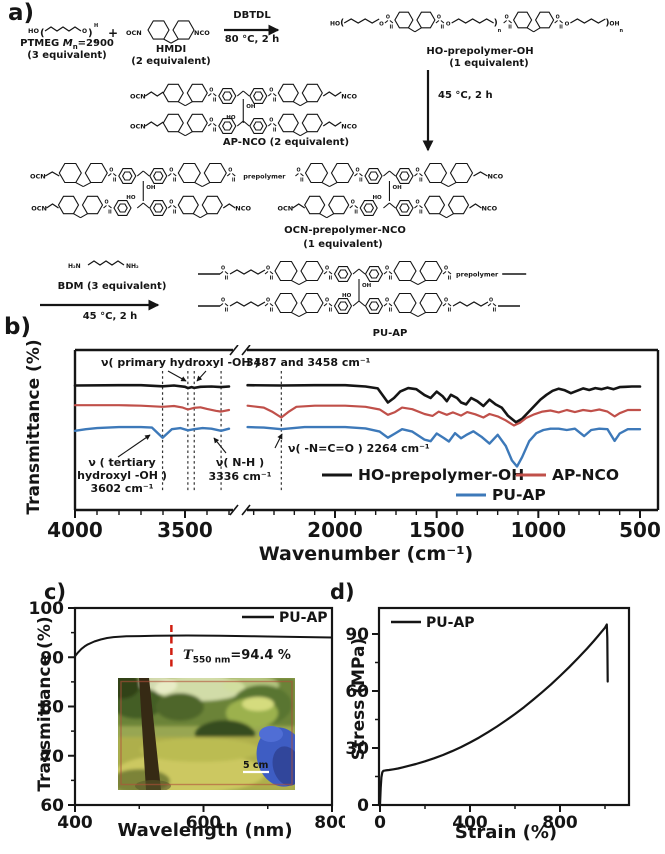 The height and width of the screenshot is (854, 665). What do you see at coordinates (342, 592) in the screenshot?
I see `panel-d-label: d)` at bounding box center [342, 592].